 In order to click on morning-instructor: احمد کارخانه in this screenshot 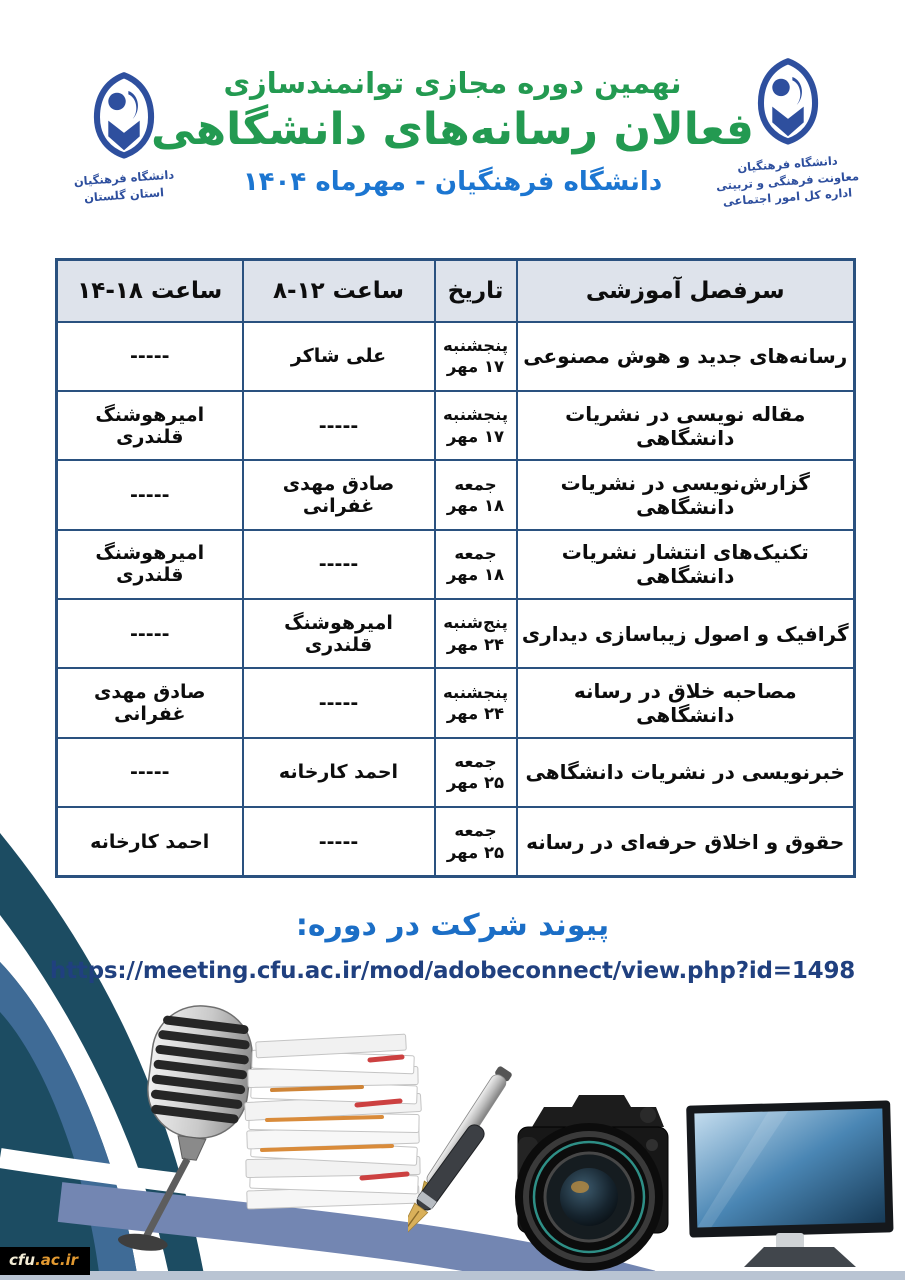, I will do `click(338, 772)`.